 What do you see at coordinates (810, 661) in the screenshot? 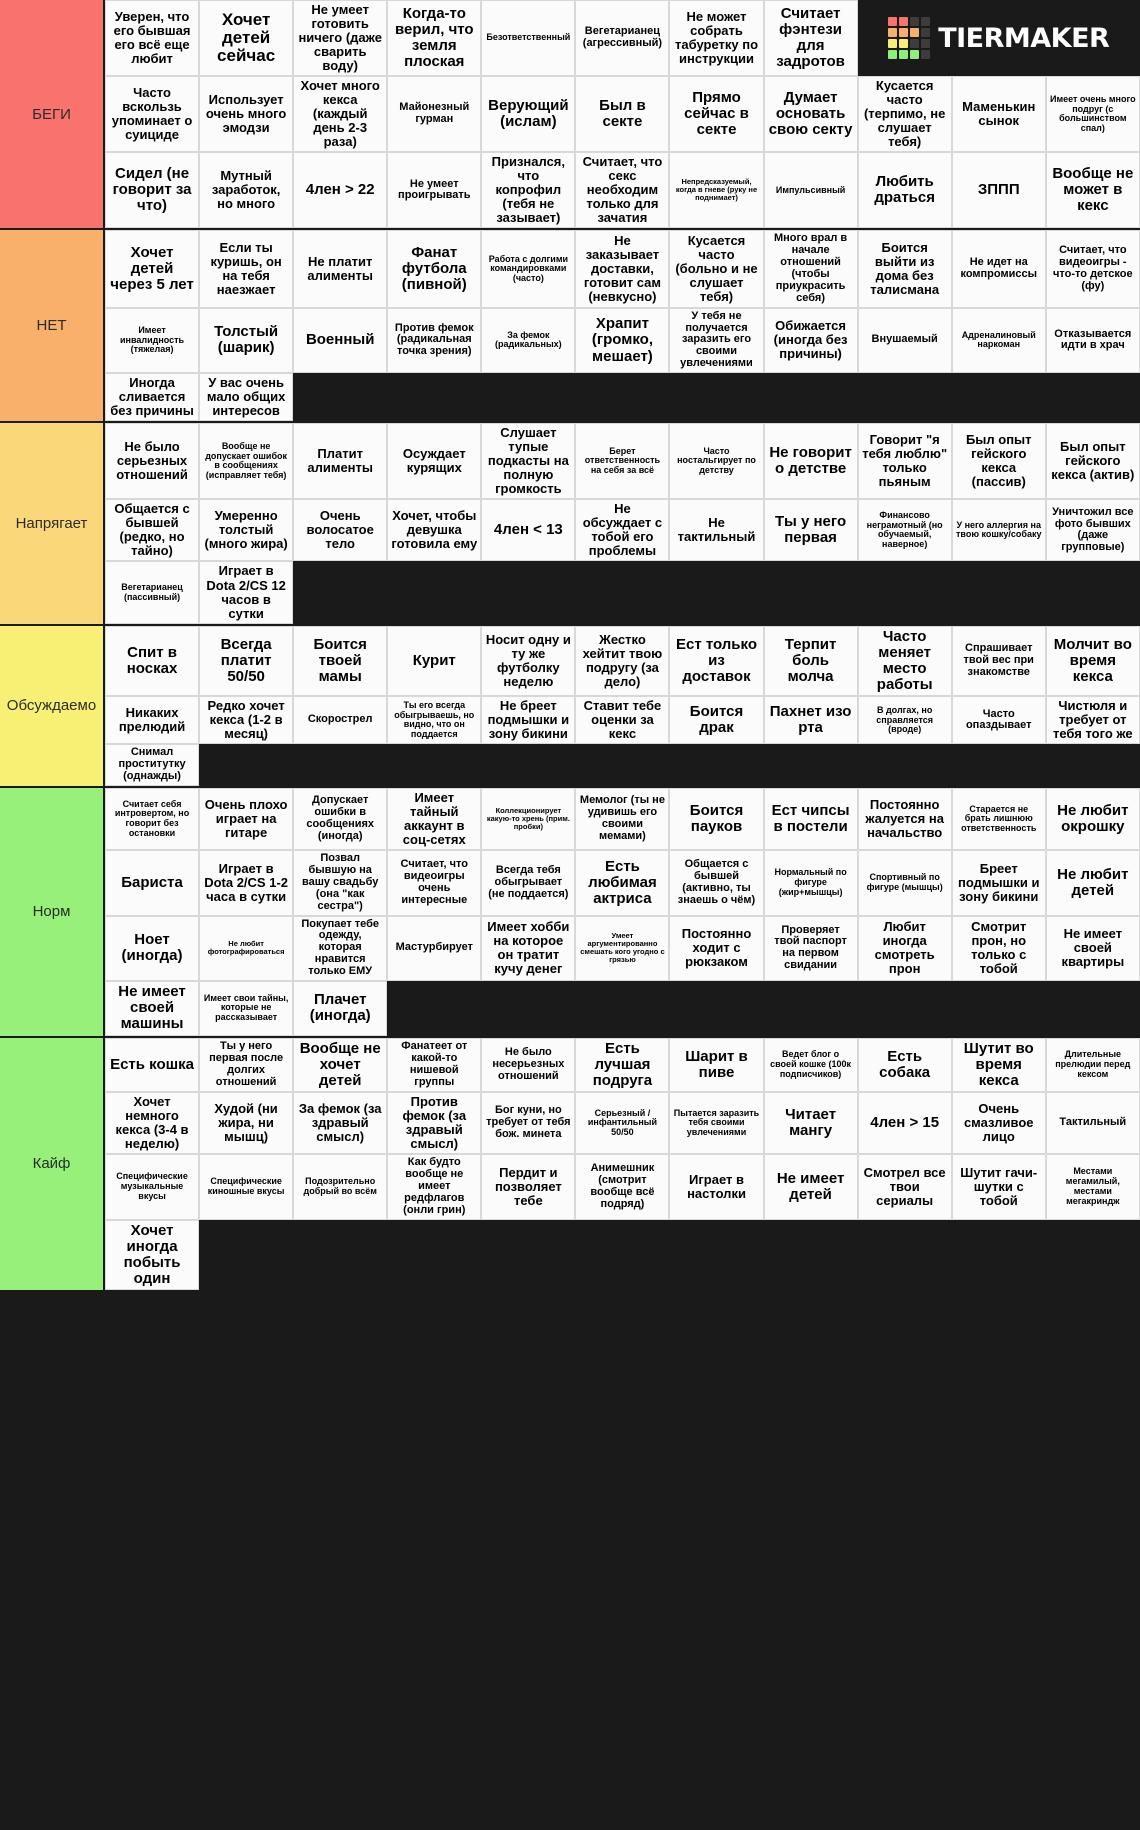
I see `tier-item-card: Терпит боль молча` at bounding box center [810, 661].